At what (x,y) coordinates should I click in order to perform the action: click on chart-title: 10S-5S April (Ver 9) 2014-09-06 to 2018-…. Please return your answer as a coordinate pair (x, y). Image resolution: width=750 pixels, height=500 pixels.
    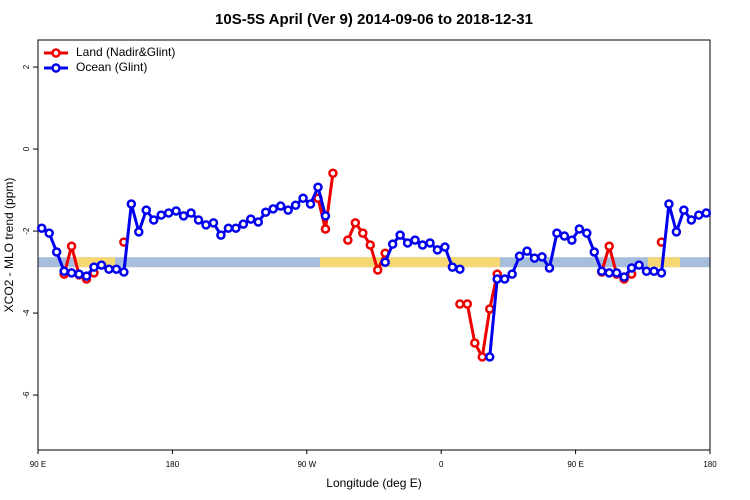
    Looking at the image, I should click on (374, 19).